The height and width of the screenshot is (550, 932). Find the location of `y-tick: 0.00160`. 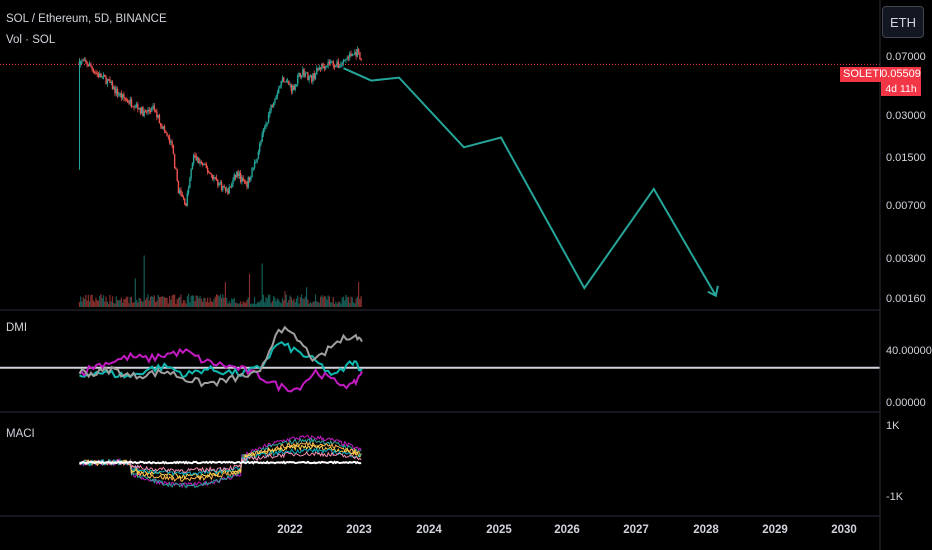

y-tick: 0.00160 is located at coordinates (906, 299).